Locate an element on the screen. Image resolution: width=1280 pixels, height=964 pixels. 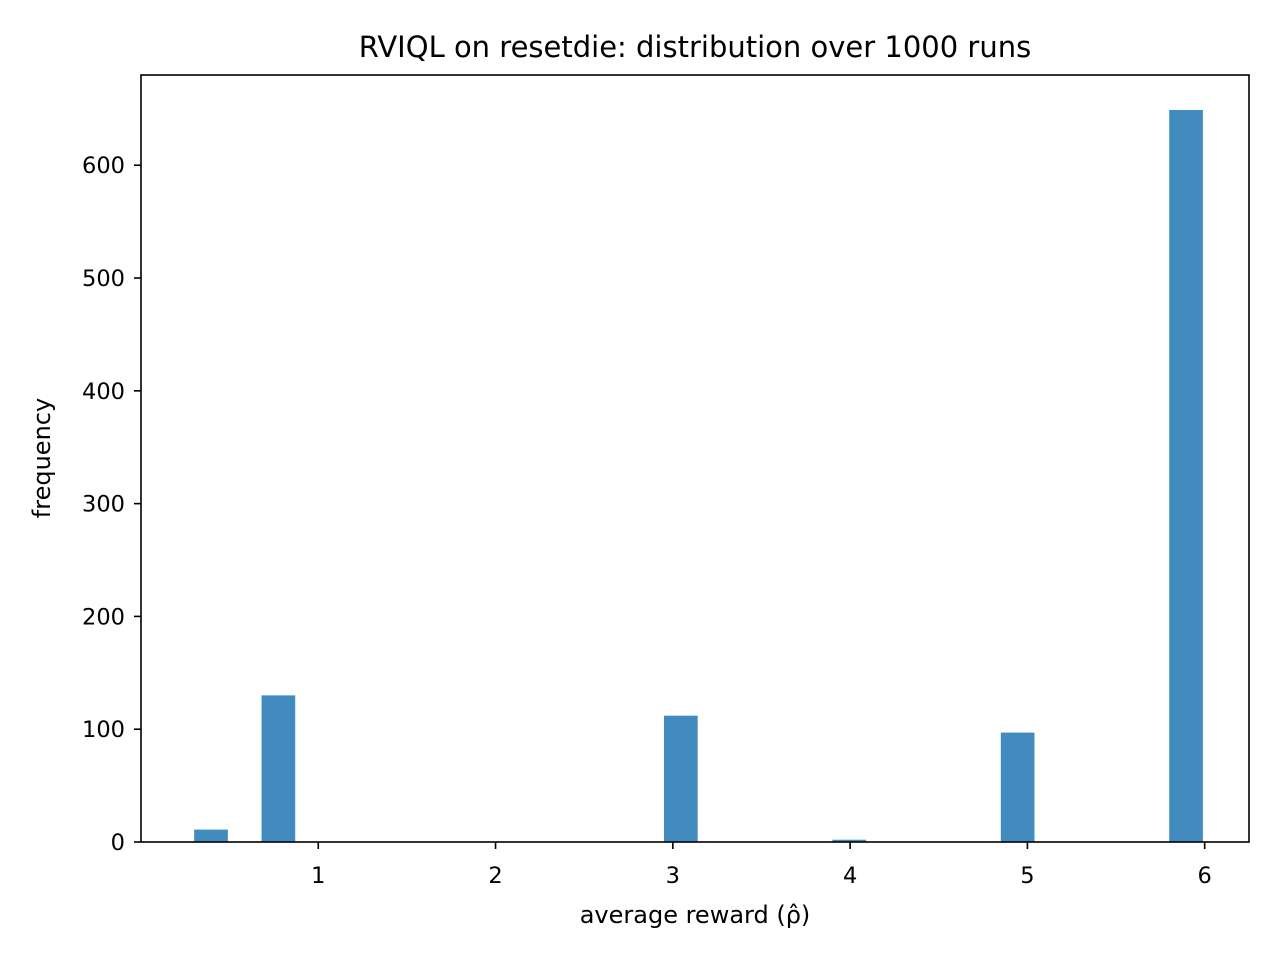
y-tick-label: 200 is located at coordinates (103, 617).